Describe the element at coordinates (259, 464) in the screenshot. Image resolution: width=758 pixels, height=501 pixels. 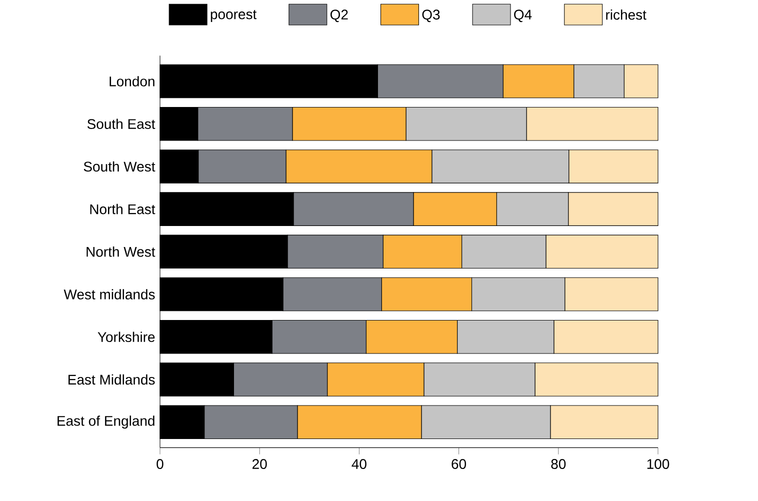
I see `x-tick-label: 20` at that location.